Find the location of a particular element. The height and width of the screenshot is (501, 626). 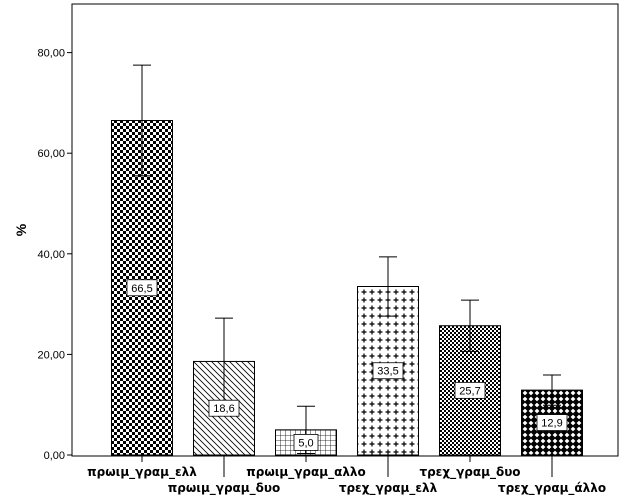

y-axis: 0,00 20,00 40,00 60,00 80,00 is located at coordinates (54, 255).